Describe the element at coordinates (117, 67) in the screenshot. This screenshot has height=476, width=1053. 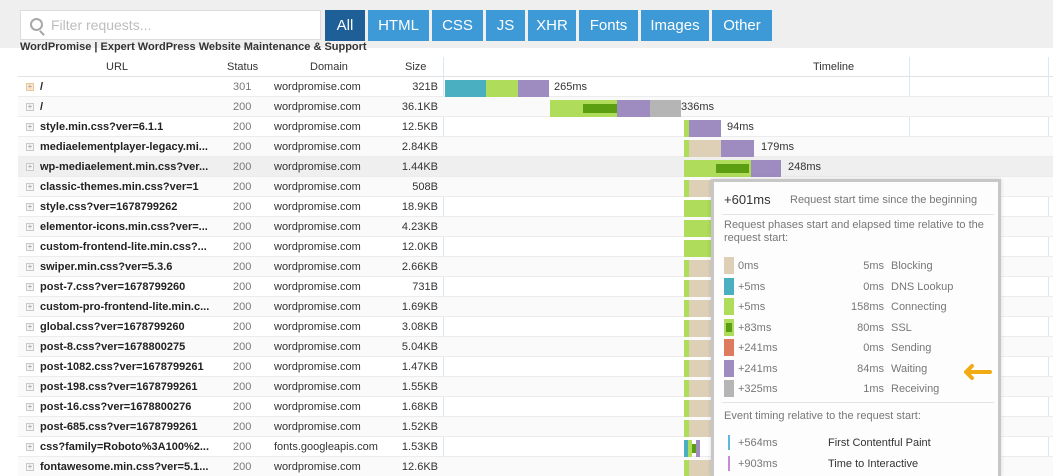
I see `column-url: URL` at that location.